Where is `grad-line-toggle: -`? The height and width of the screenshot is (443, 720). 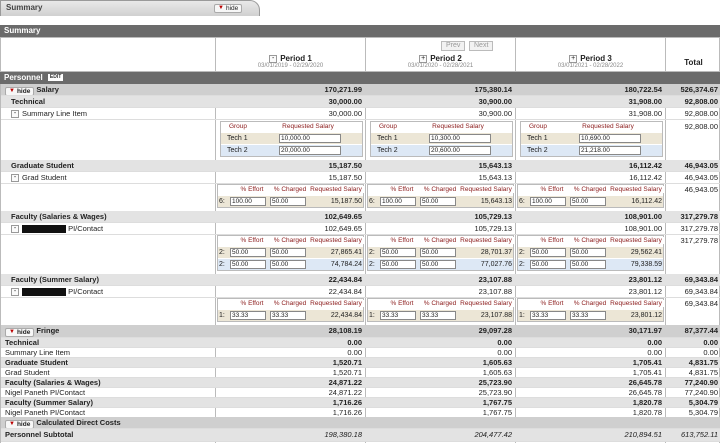 grad-line-toggle: - is located at coordinates (15, 178).